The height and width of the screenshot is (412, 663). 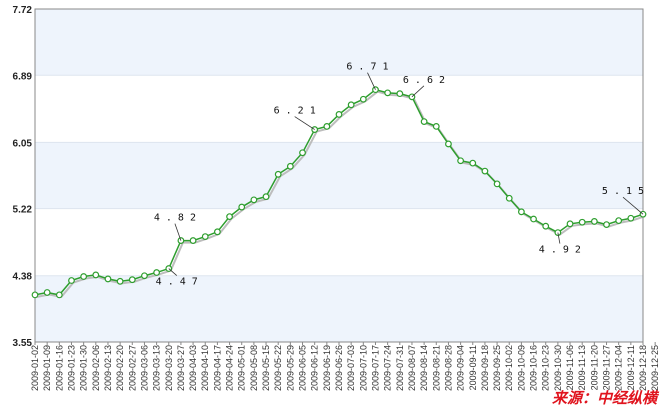 What do you see at coordinates (84, 368) in the screenshot?
I see `x-tick-label: 2009-01-30` at bounding box center [84, 368].